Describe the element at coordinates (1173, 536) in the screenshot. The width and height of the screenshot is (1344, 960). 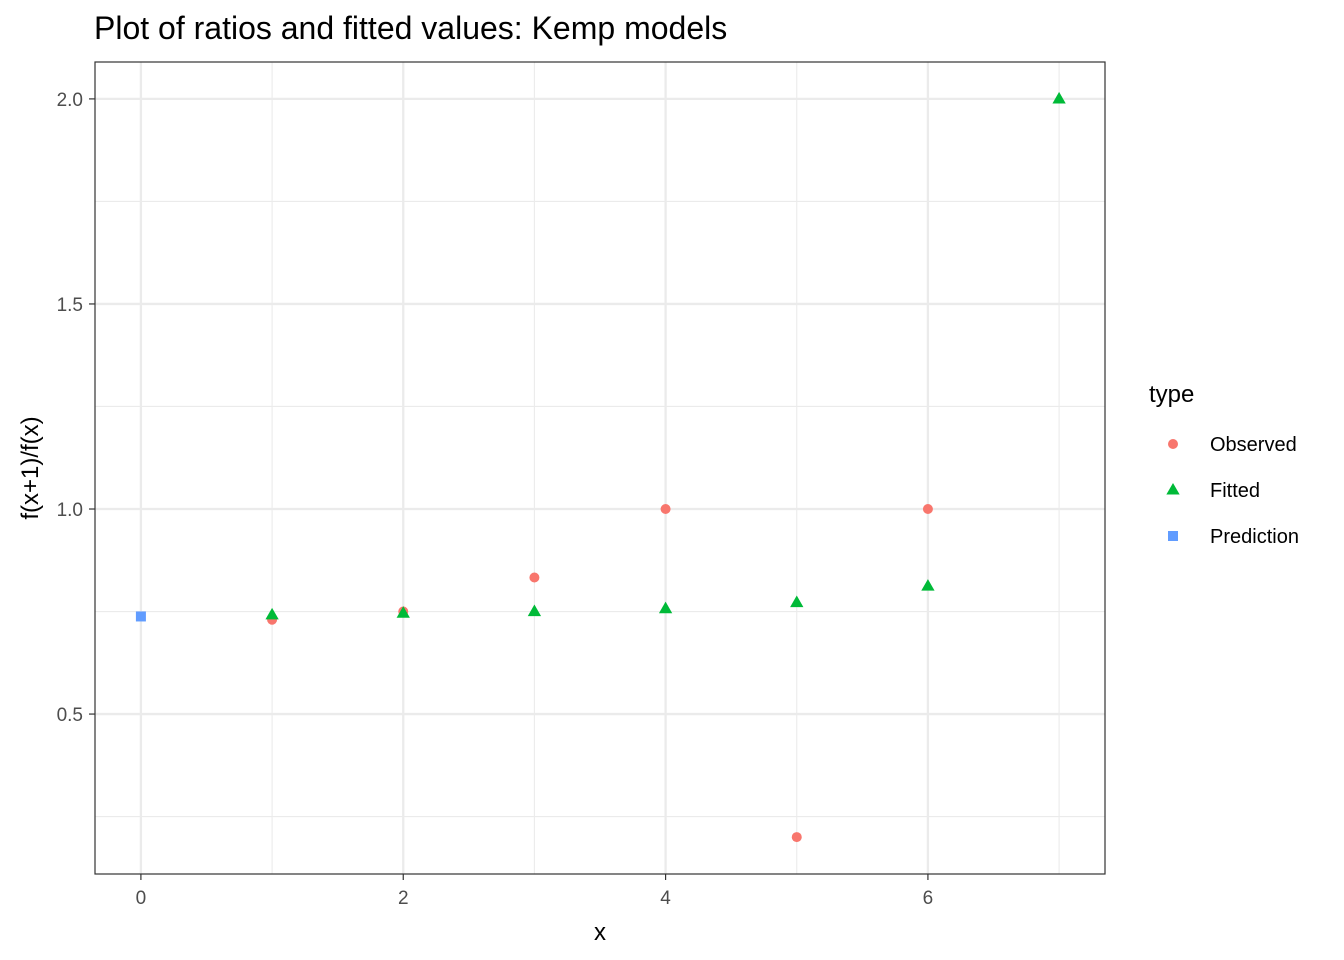
I see `legend-key-prediction` at that location.